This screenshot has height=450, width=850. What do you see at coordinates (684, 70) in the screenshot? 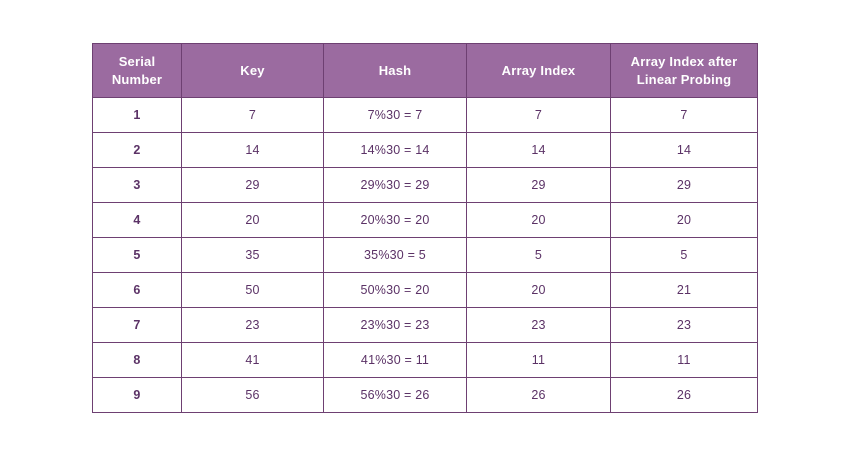
I see `column-header-array-index-after-linear-probing: Array Index after Linear Probing` at bounding box center [684, 70].